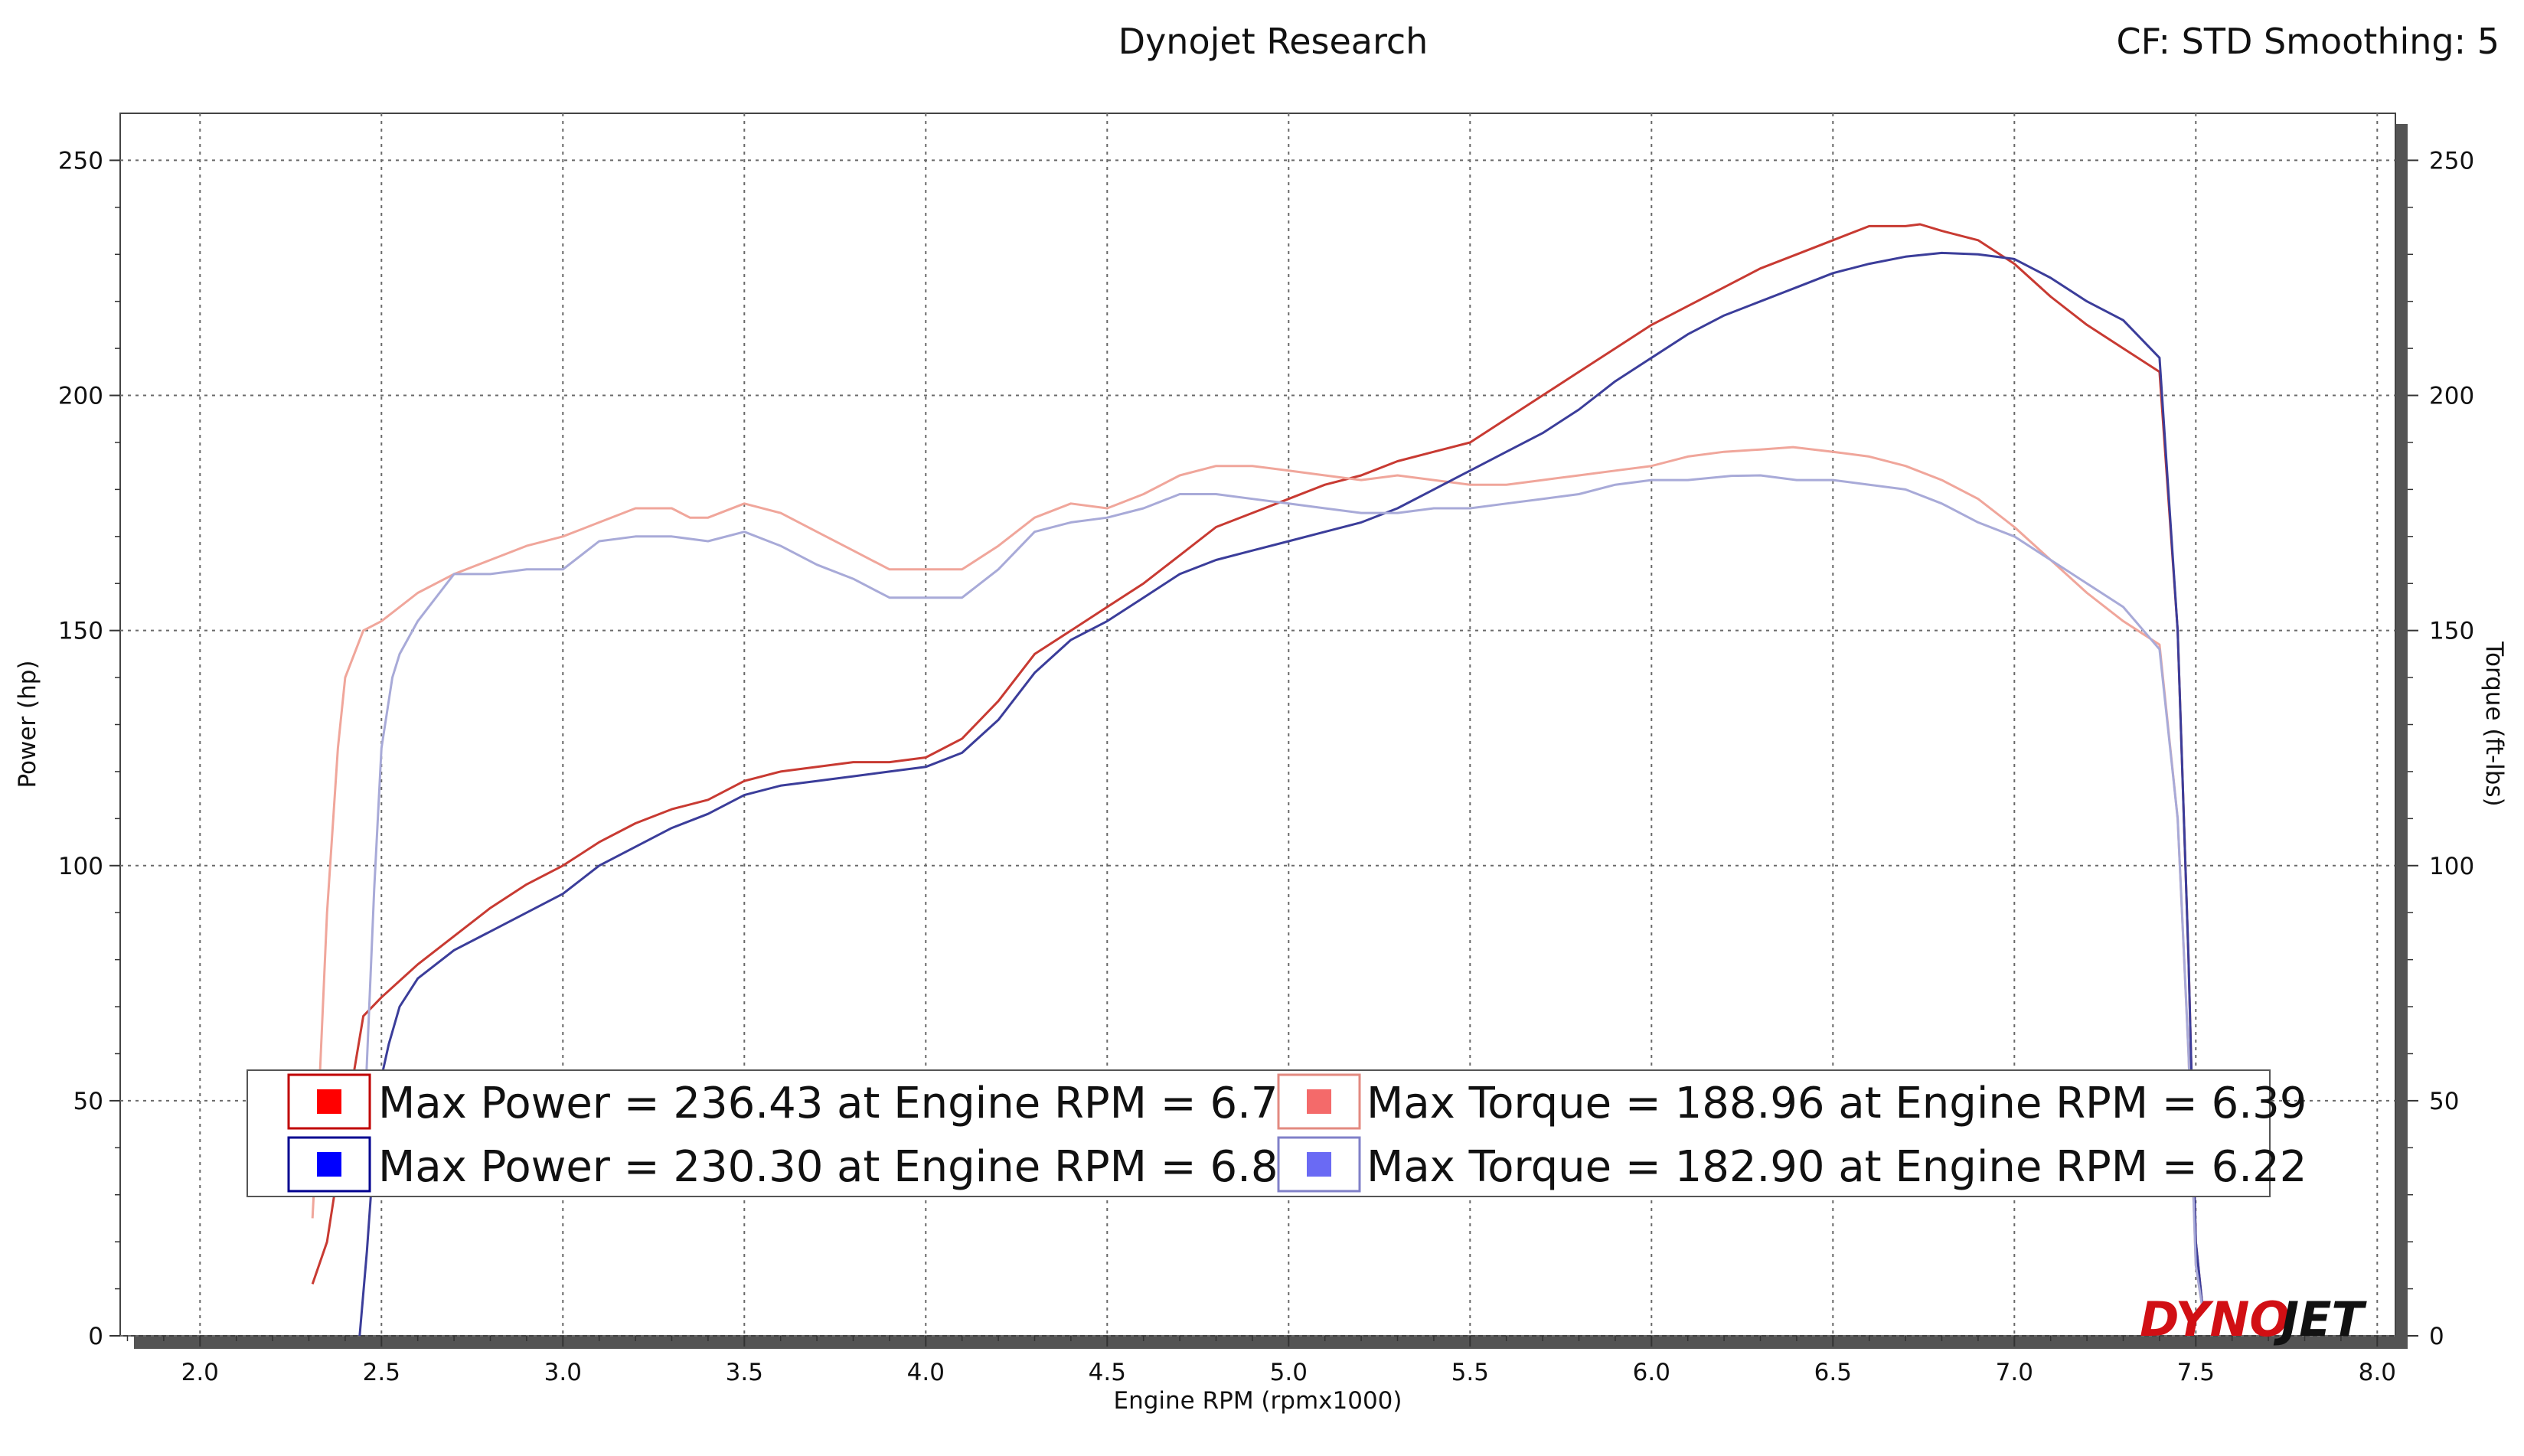 The width and height of the screenshot is (2524, 1456). Describe the element at coordinates (2215, 1319) in the screenshot. I see `logo-dyno: DYNO` at that location.